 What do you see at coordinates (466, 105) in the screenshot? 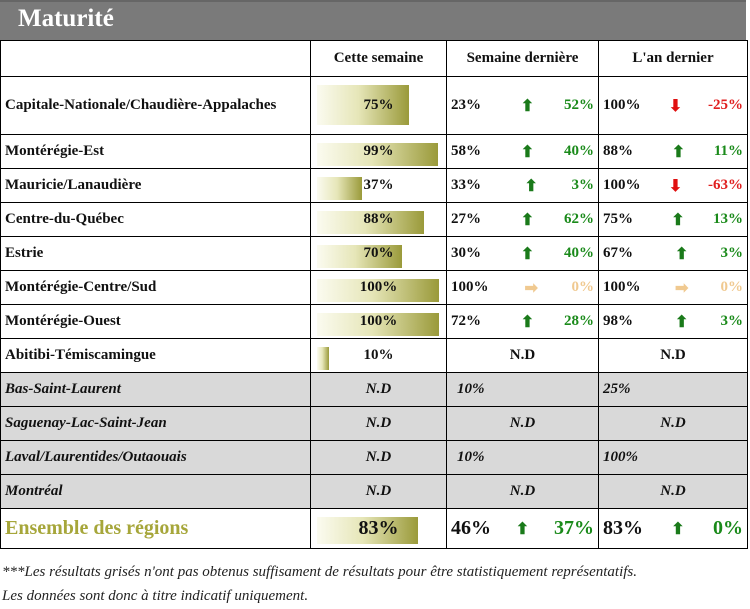
I see `last-week-cell-pct: 23%` at bounding box center [466, 105].